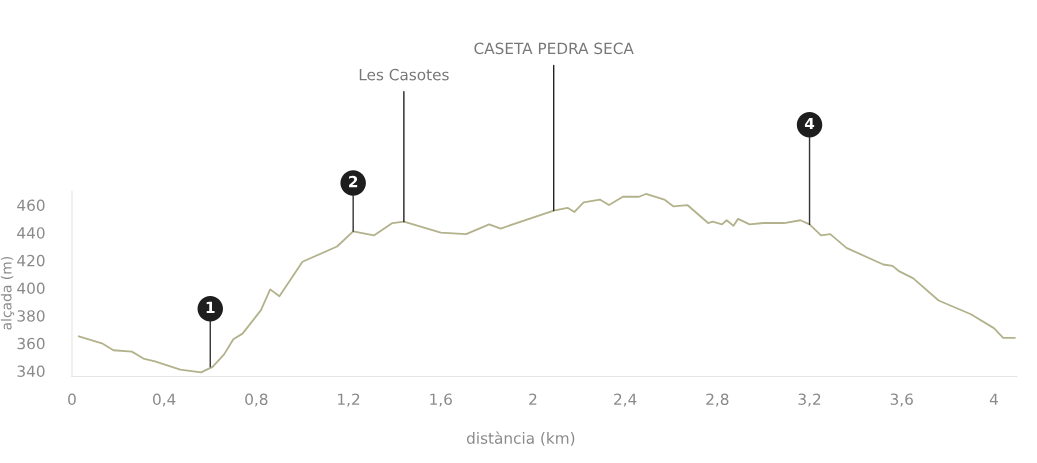  Describe the element at coordinates (31, 288) in the screenshot. I see `y-tick-label: 400` at that location.